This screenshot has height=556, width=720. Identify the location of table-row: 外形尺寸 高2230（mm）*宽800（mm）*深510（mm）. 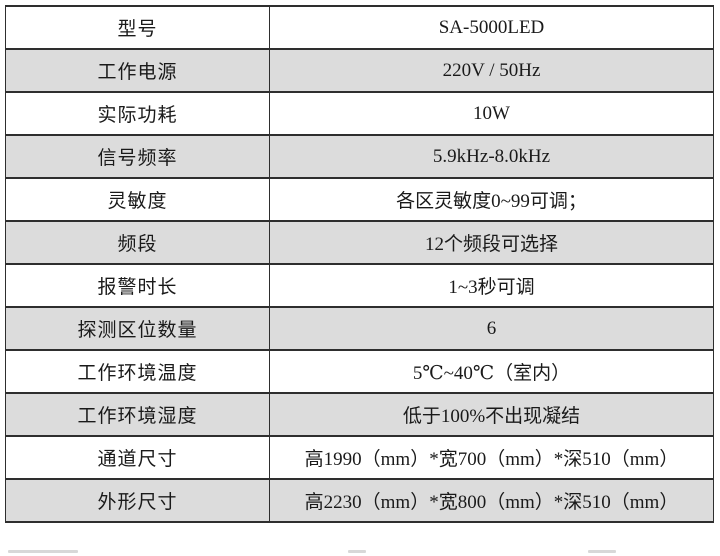
(359, 500).